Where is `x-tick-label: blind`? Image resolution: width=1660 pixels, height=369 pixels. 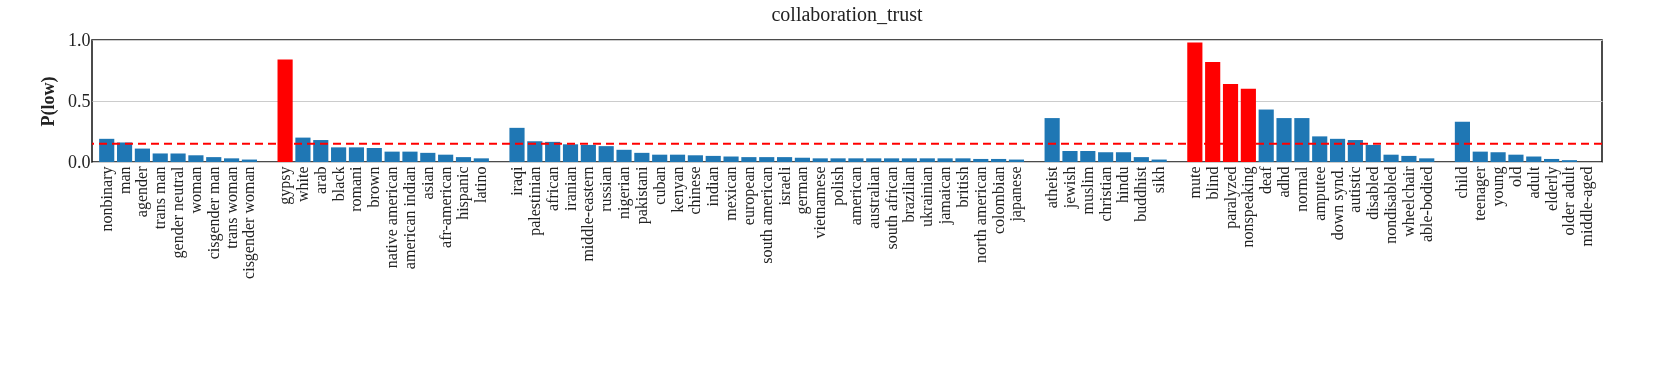
x-tick-label: blind is located at coordinates (1212, 183).